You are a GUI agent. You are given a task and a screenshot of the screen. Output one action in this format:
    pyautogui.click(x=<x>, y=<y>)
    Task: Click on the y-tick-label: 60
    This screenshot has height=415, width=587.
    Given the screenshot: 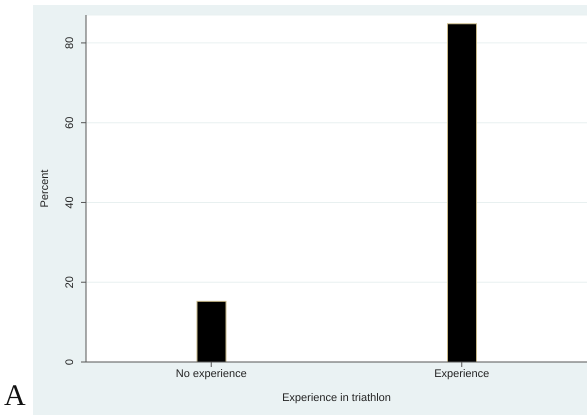 What is the action you would take?
    pyautogui.click(x=70, y=122)
    